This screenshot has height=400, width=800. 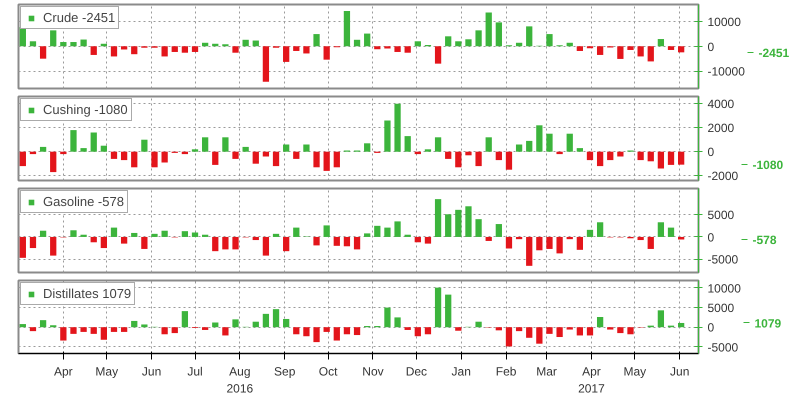 I want to click on y-tick-label: -10000, so click(x=727, y=71).